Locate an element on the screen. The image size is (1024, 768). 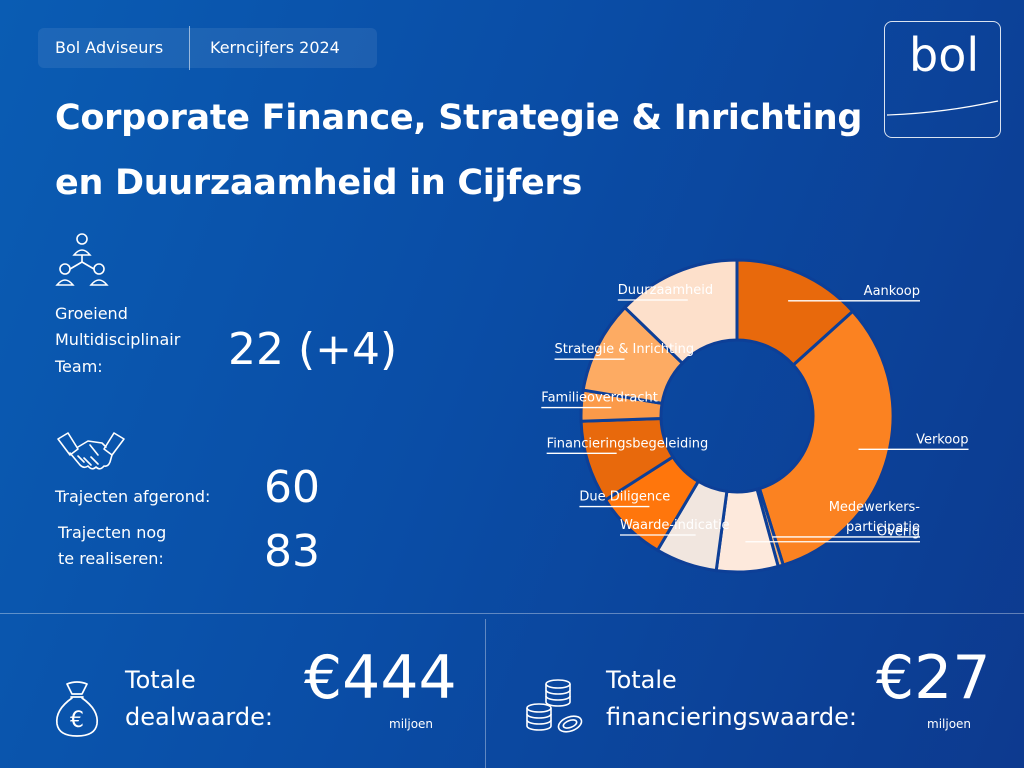
deal-unit: miljoen is located at coordinates (411, 724).